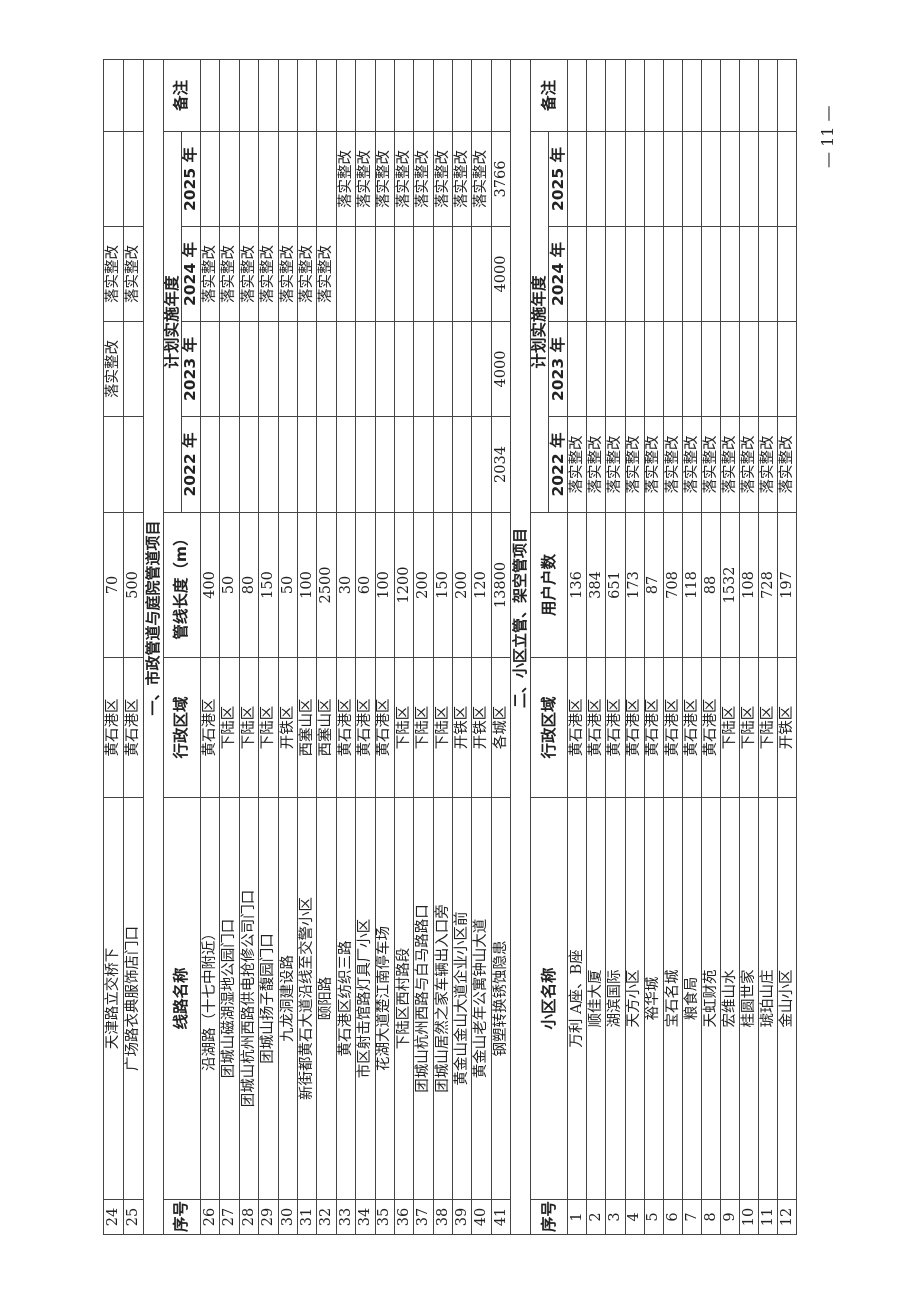 The image size is (920, 1300). Describe the element at coordinates (268, 1217) in the screenshot. I see `row-number: 29` at that location.